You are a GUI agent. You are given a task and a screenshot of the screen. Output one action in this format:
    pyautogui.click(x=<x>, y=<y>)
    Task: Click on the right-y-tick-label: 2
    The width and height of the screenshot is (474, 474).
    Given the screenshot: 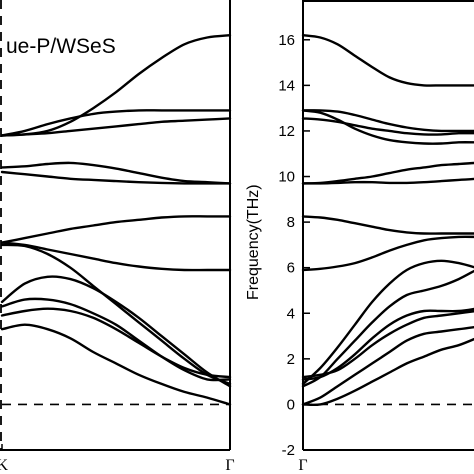 What is the action you would take?
    pyautogui.click(x=291, y=359)
    